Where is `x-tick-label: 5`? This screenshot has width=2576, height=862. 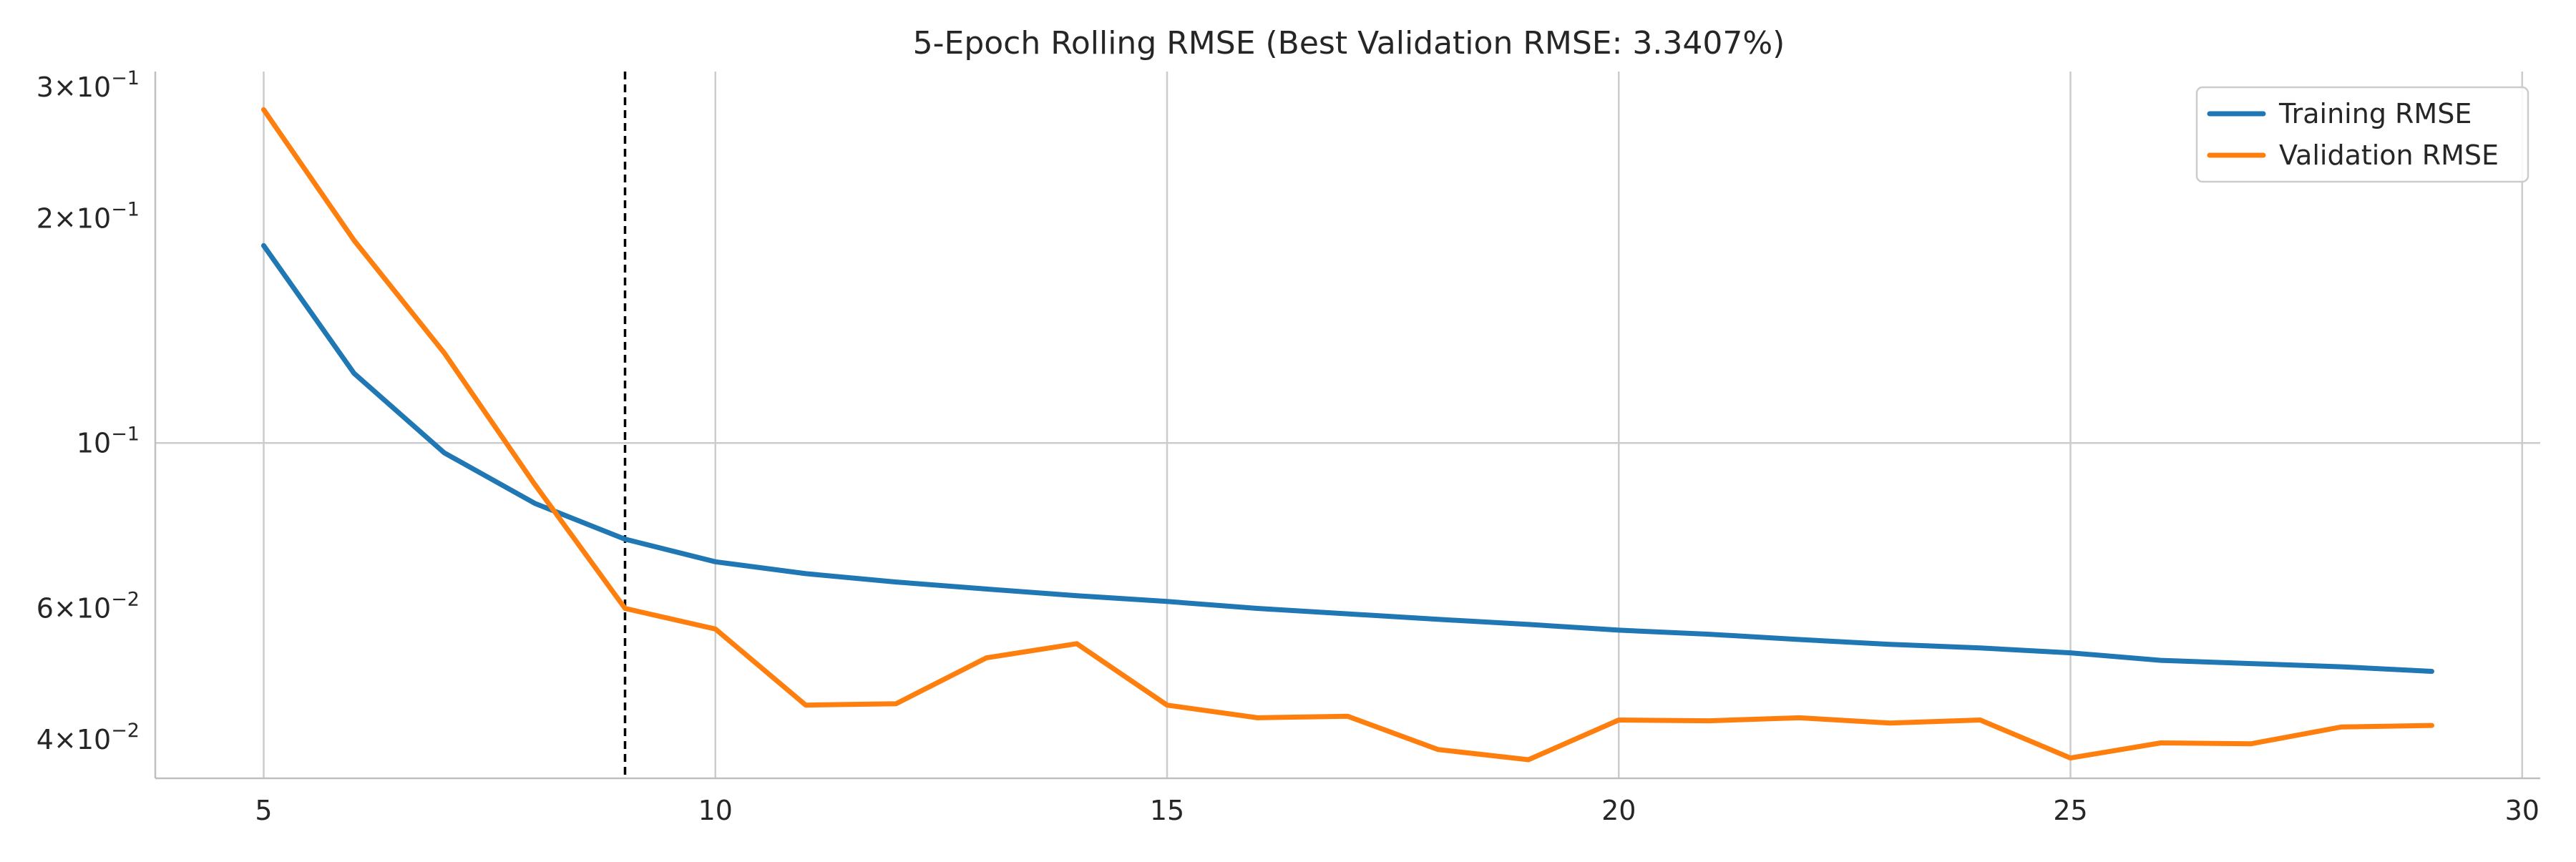 x-tick-label: 5 is located at coordinates (263, 811).